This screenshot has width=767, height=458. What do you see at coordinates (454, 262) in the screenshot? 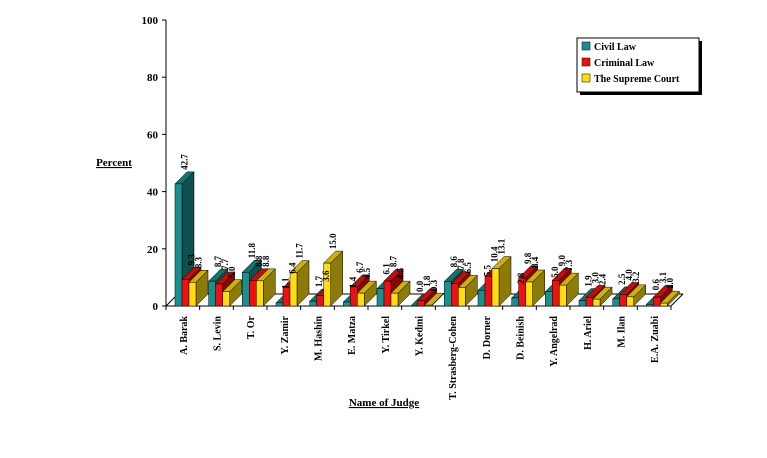
I see `data-label: 8.6` at bounding box center [454, 262].